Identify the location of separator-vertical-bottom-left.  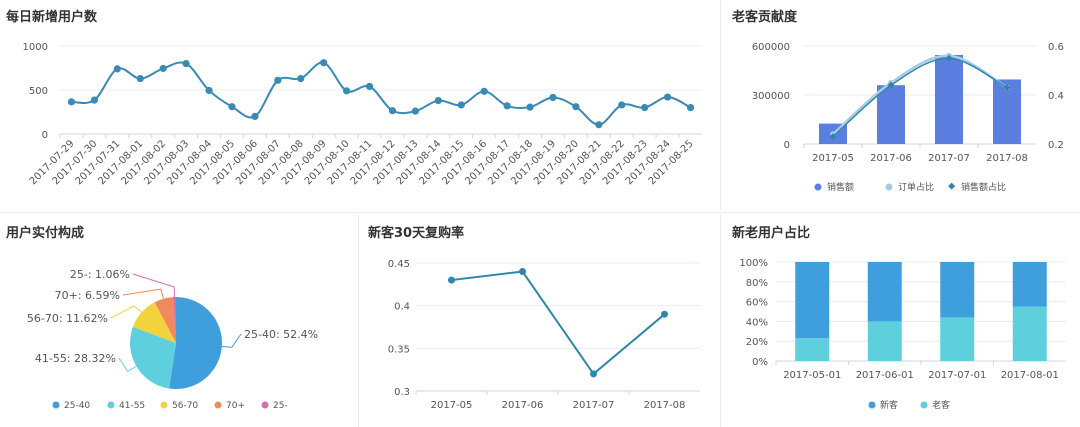
(358, 320).